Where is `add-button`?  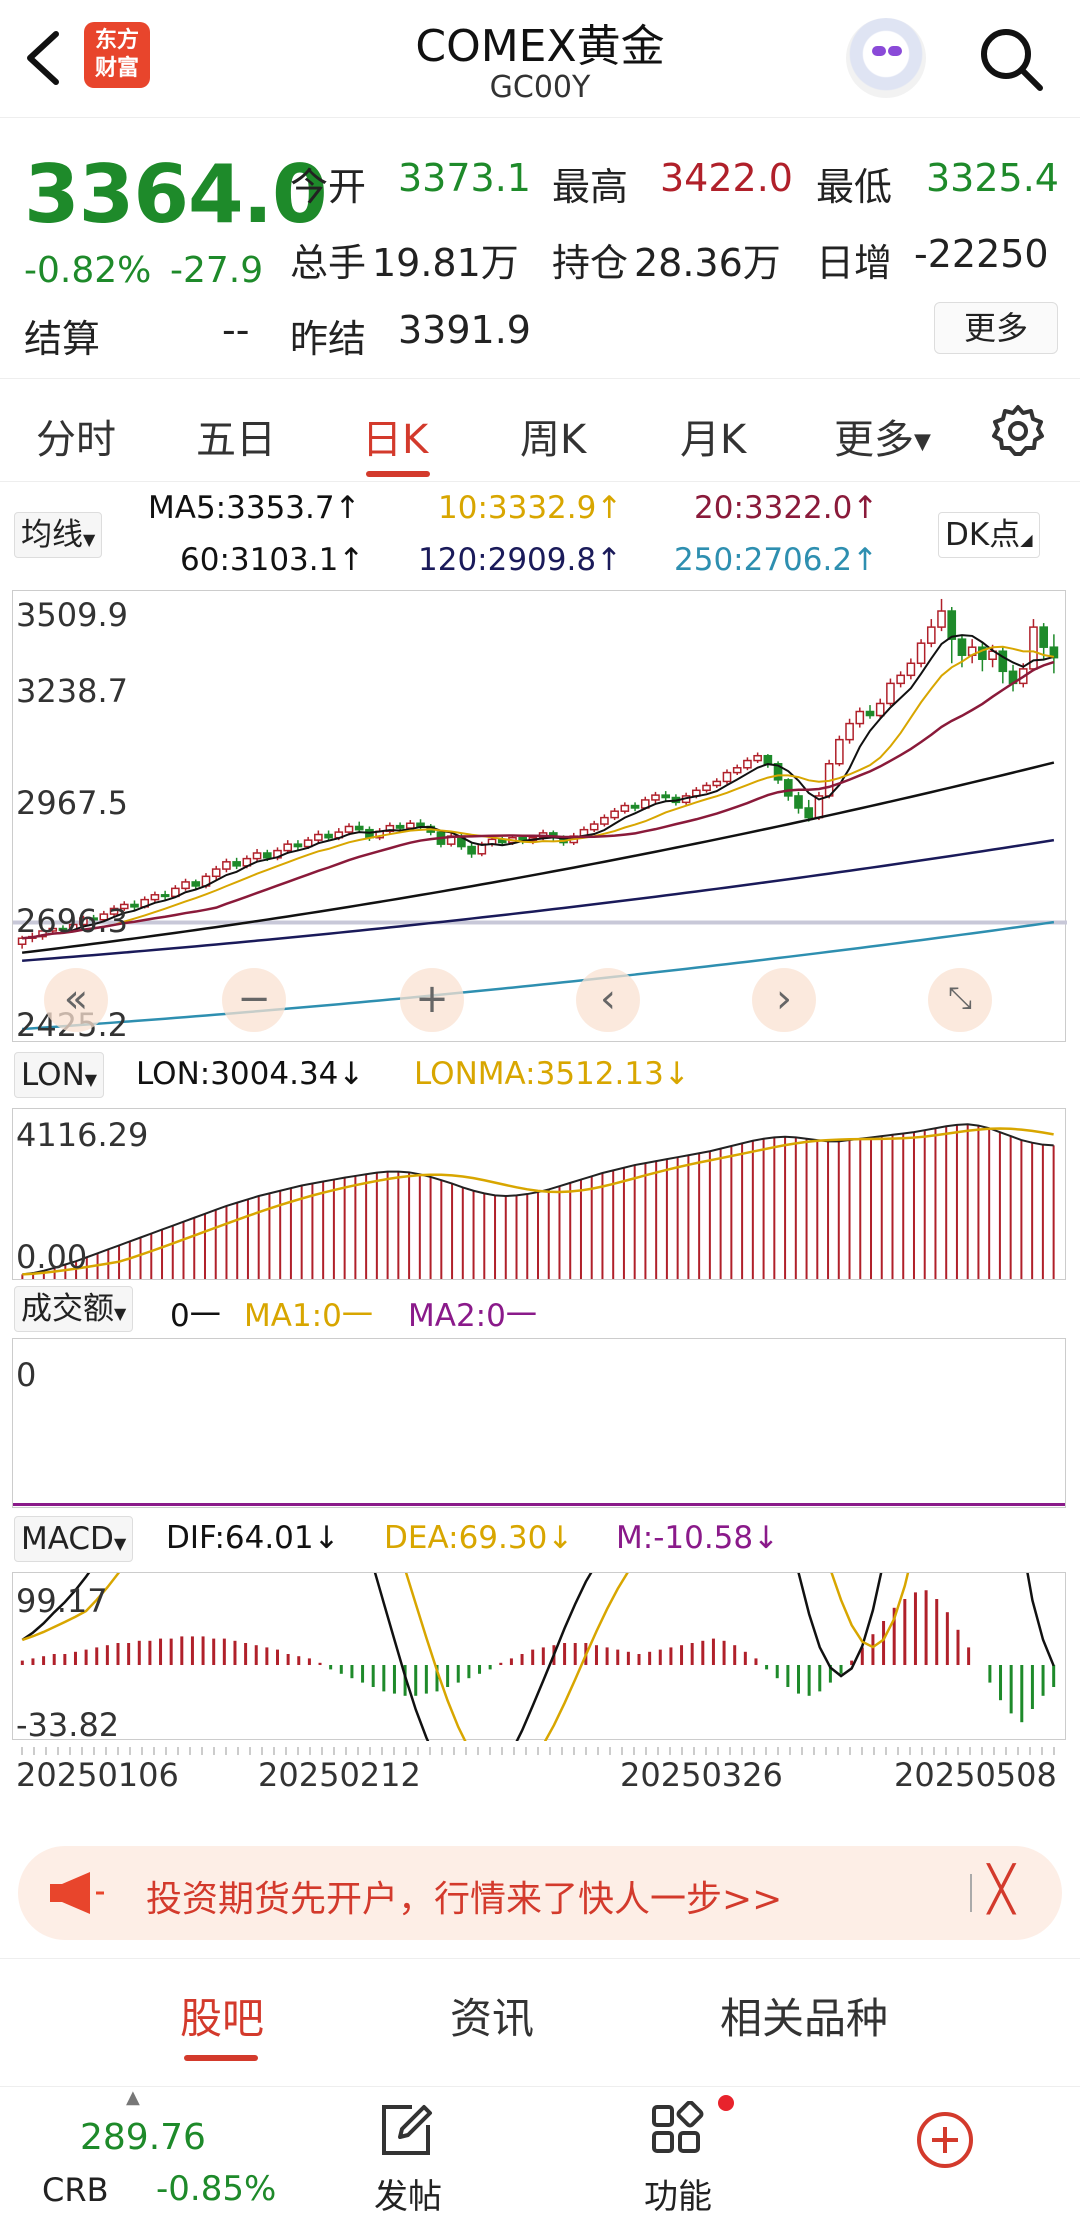
add-button is located at coordinates (945, 2142).